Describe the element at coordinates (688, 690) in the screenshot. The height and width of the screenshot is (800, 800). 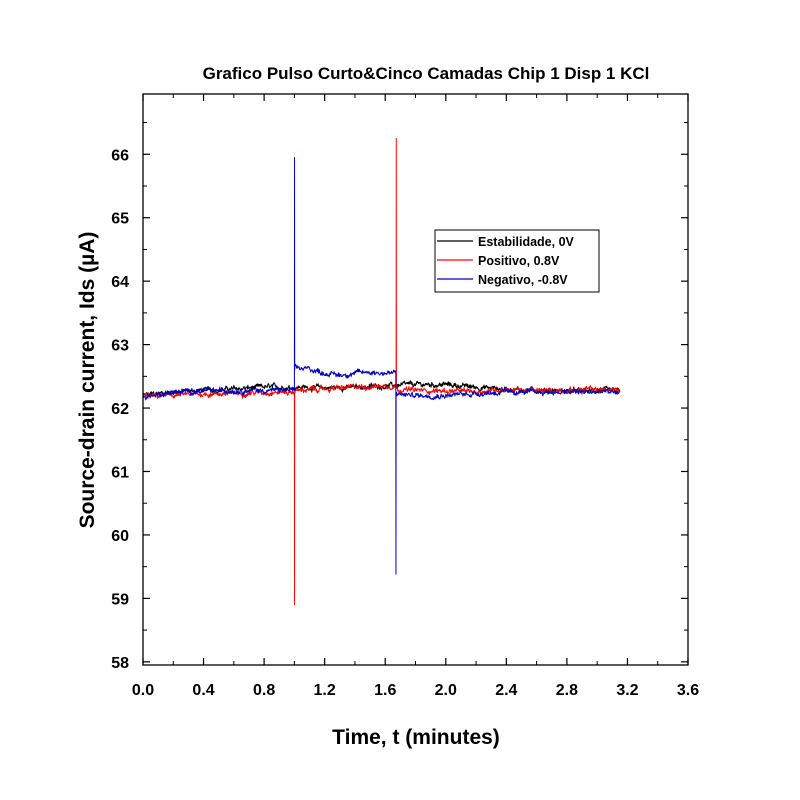
I see `x-tick-label: 3.6` at that location.